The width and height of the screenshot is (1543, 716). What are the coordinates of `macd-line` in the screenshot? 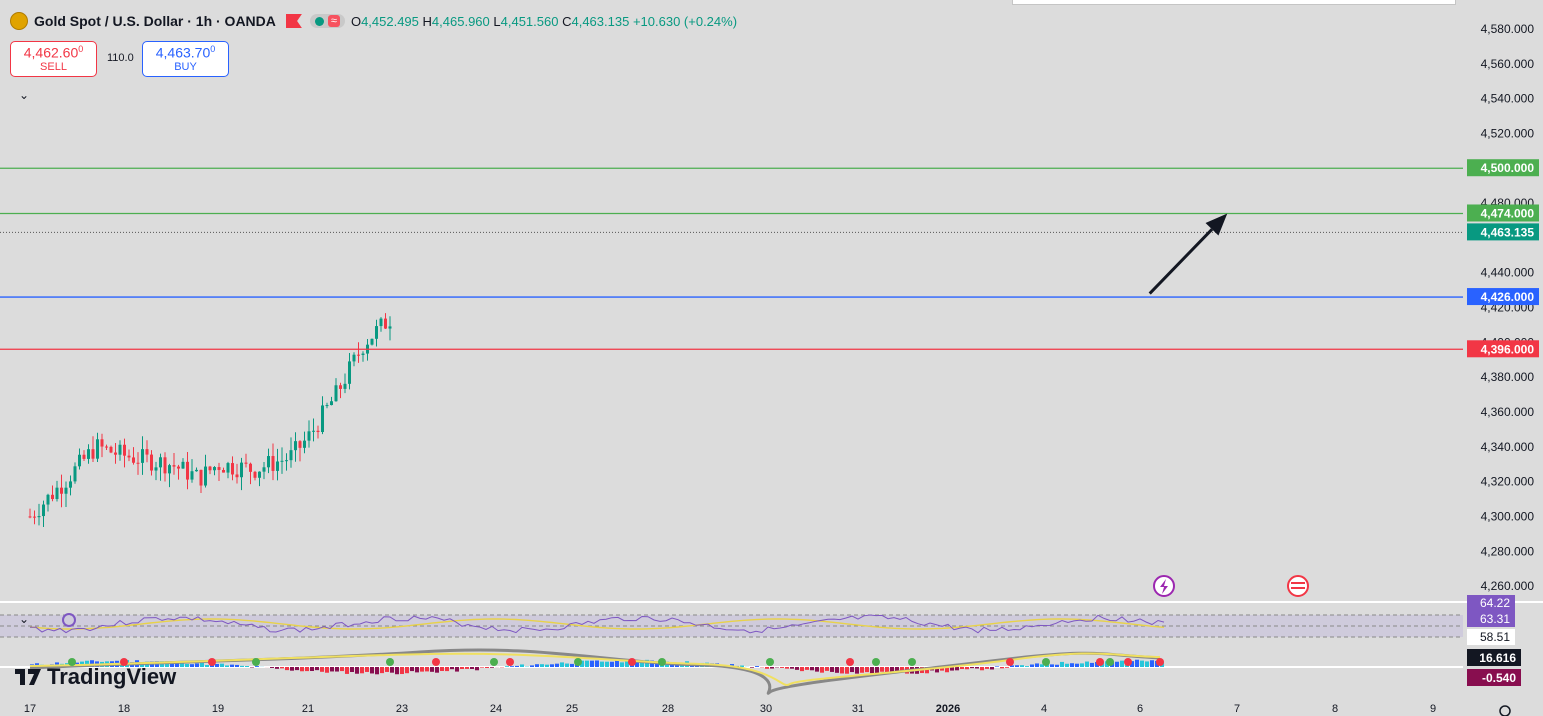 It's located at (595, 671).